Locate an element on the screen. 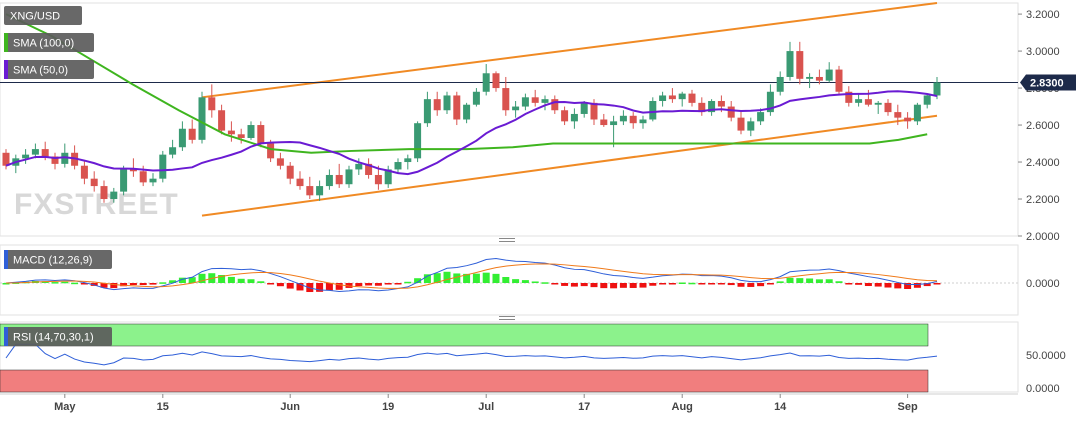  legend-item: XNG/USD is located at coordinates (43, 15).